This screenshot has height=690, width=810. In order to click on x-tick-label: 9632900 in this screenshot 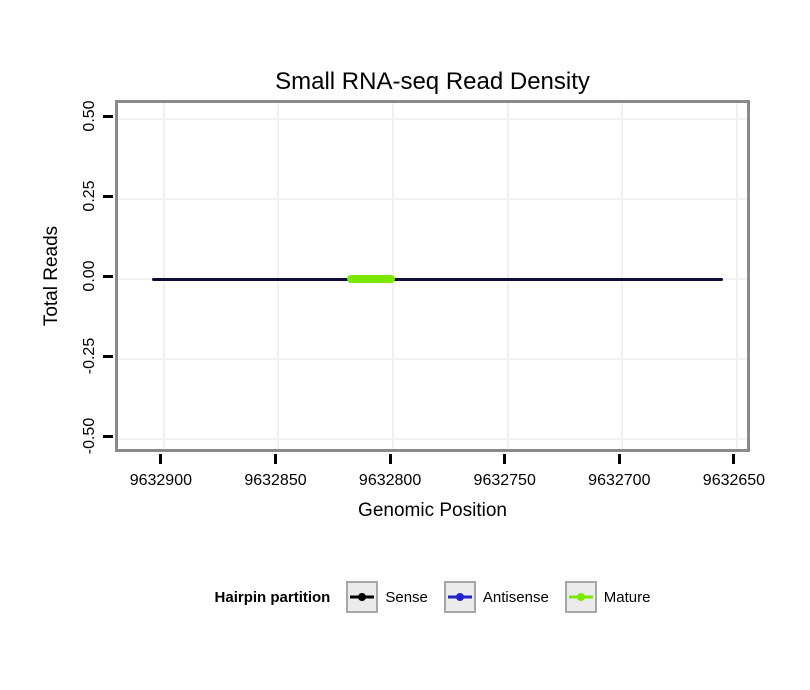, I will do `click(160, 480)`.